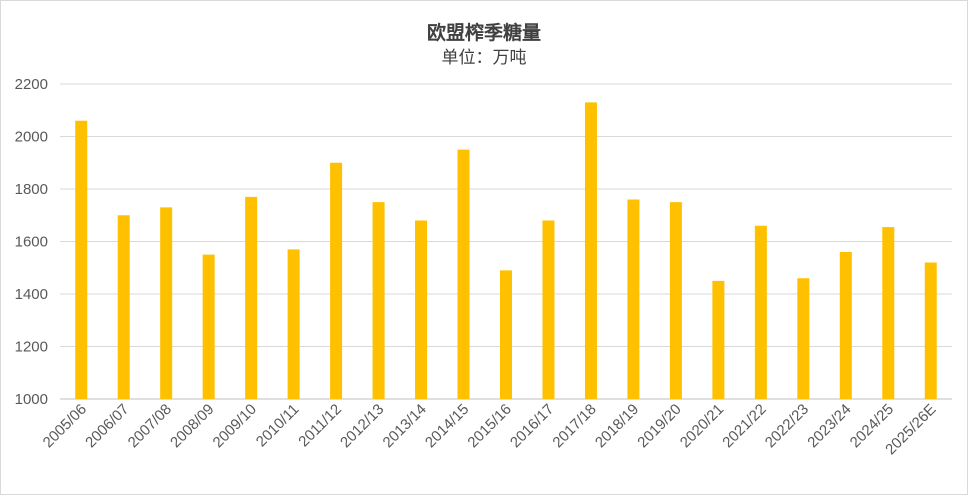  What do you see at coordinates (107, 426) in the screenshot?
I see `x-tick-label: 2006/07` at bounding box center [107, 426].